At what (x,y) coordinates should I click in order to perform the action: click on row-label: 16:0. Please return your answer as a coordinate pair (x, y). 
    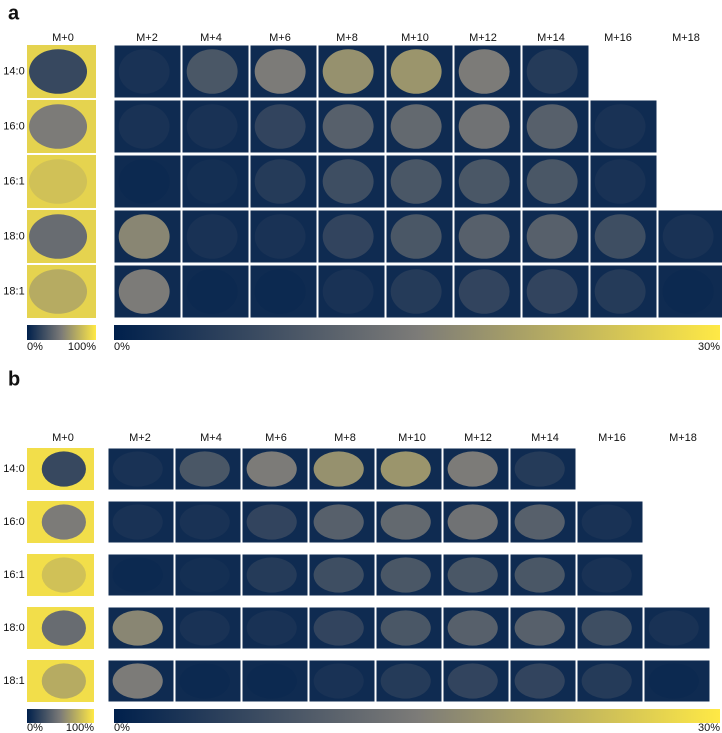
    Looking at the image, I should click on (13, 522).